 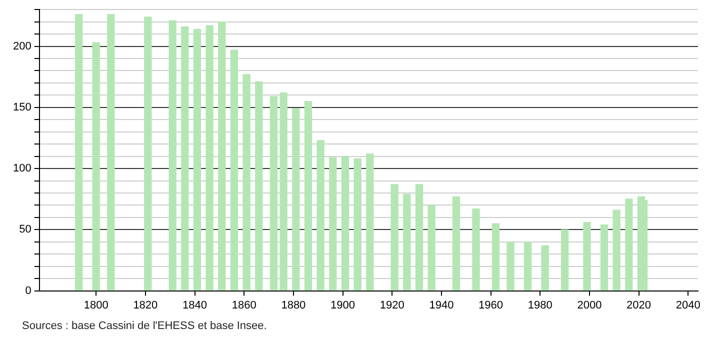 I want to click on x-tick-label: 1880, so click(x=293, y=305).